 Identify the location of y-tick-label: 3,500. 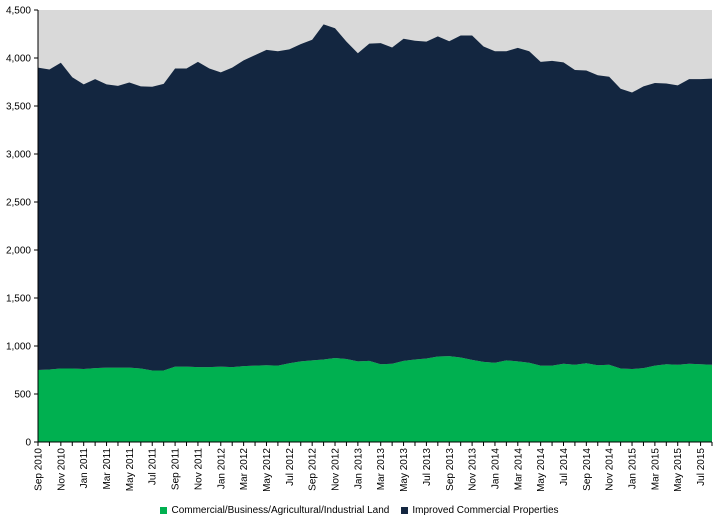
(18, 107).